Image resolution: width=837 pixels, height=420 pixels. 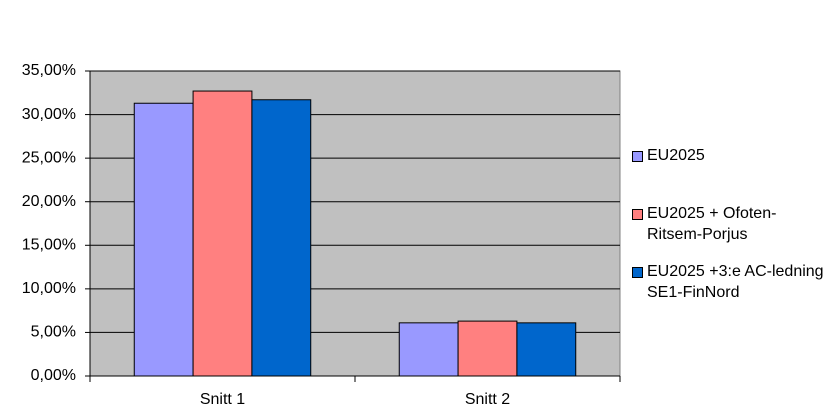 What do you see at coordinates (49, 288) in the screenshot?
I see `y-tick-label: 10,00%` at bounding box center [49, 288].